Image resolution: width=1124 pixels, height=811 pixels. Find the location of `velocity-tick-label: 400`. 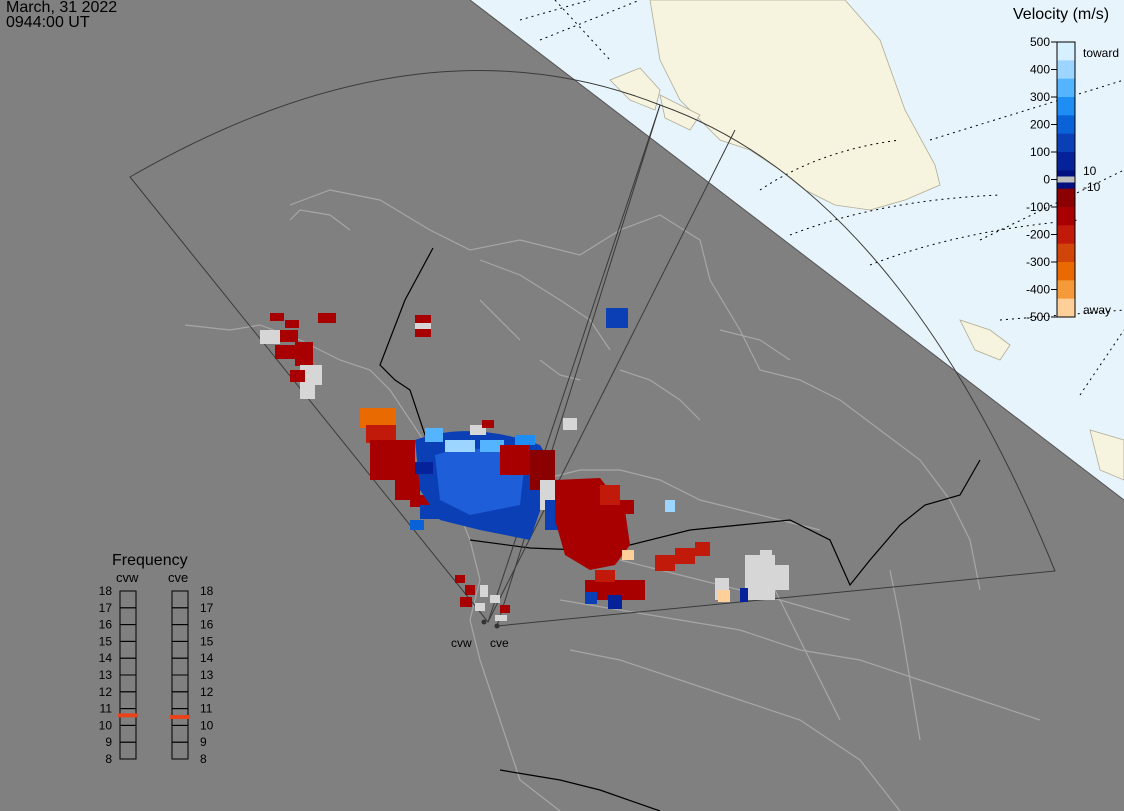

velocity-tick-label: 400 is located at coordinates (1040, 70).